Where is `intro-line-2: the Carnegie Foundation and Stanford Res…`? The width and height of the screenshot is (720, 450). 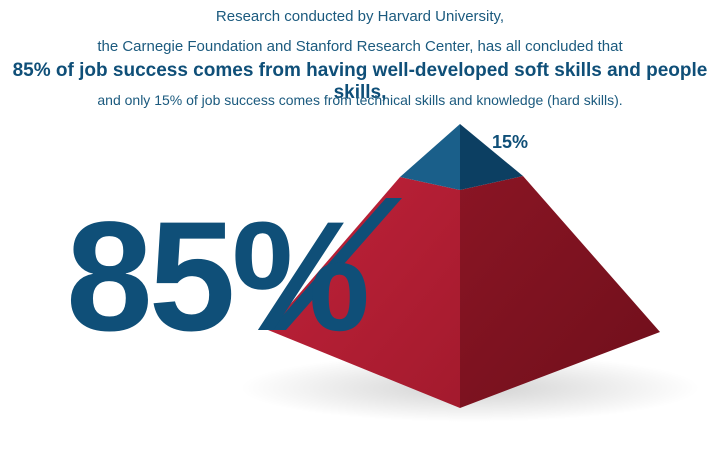
intro-line-2: the Carnegie Foundation and Stanford Res… is located at coordinates (360, 46).